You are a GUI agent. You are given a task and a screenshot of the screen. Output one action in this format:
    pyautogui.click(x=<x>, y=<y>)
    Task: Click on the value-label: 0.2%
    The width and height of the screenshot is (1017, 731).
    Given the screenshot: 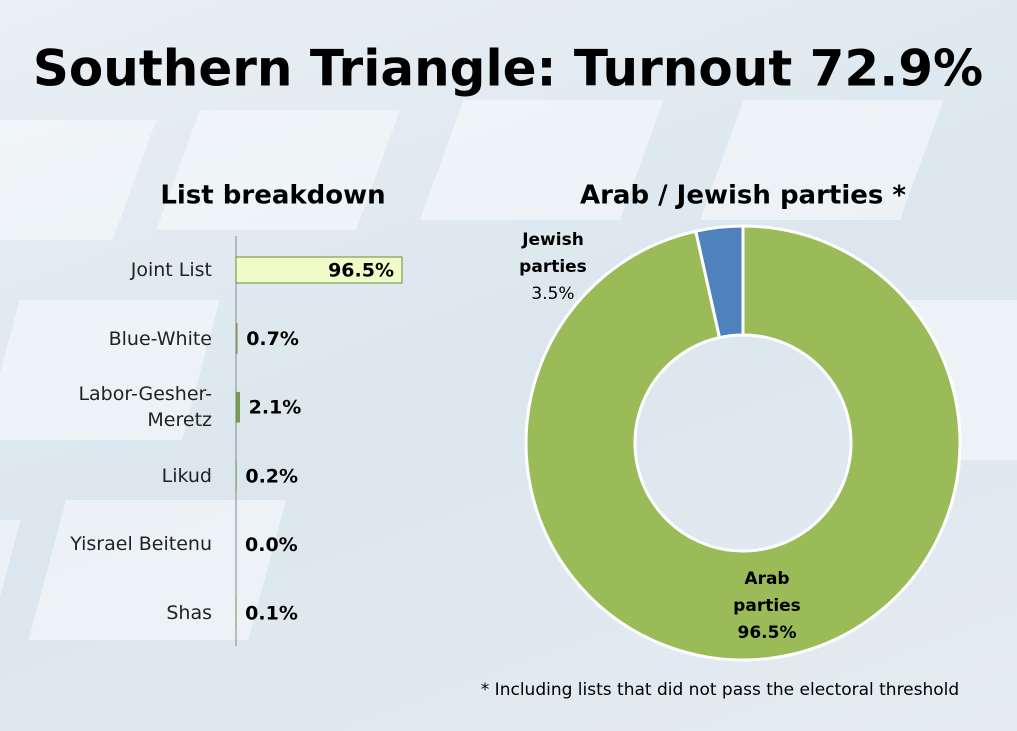 What is the action you would take?
    pyautogui.click(x=271, y=476)
    